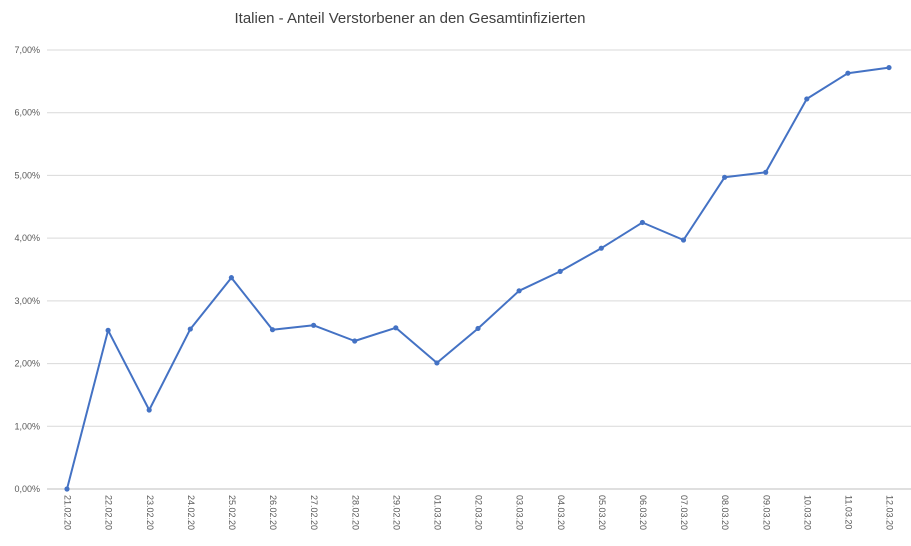  Describe the element at coordinates (766, 512) in the screenshot. I see `x-tick-label: 09.03.20` at that location.